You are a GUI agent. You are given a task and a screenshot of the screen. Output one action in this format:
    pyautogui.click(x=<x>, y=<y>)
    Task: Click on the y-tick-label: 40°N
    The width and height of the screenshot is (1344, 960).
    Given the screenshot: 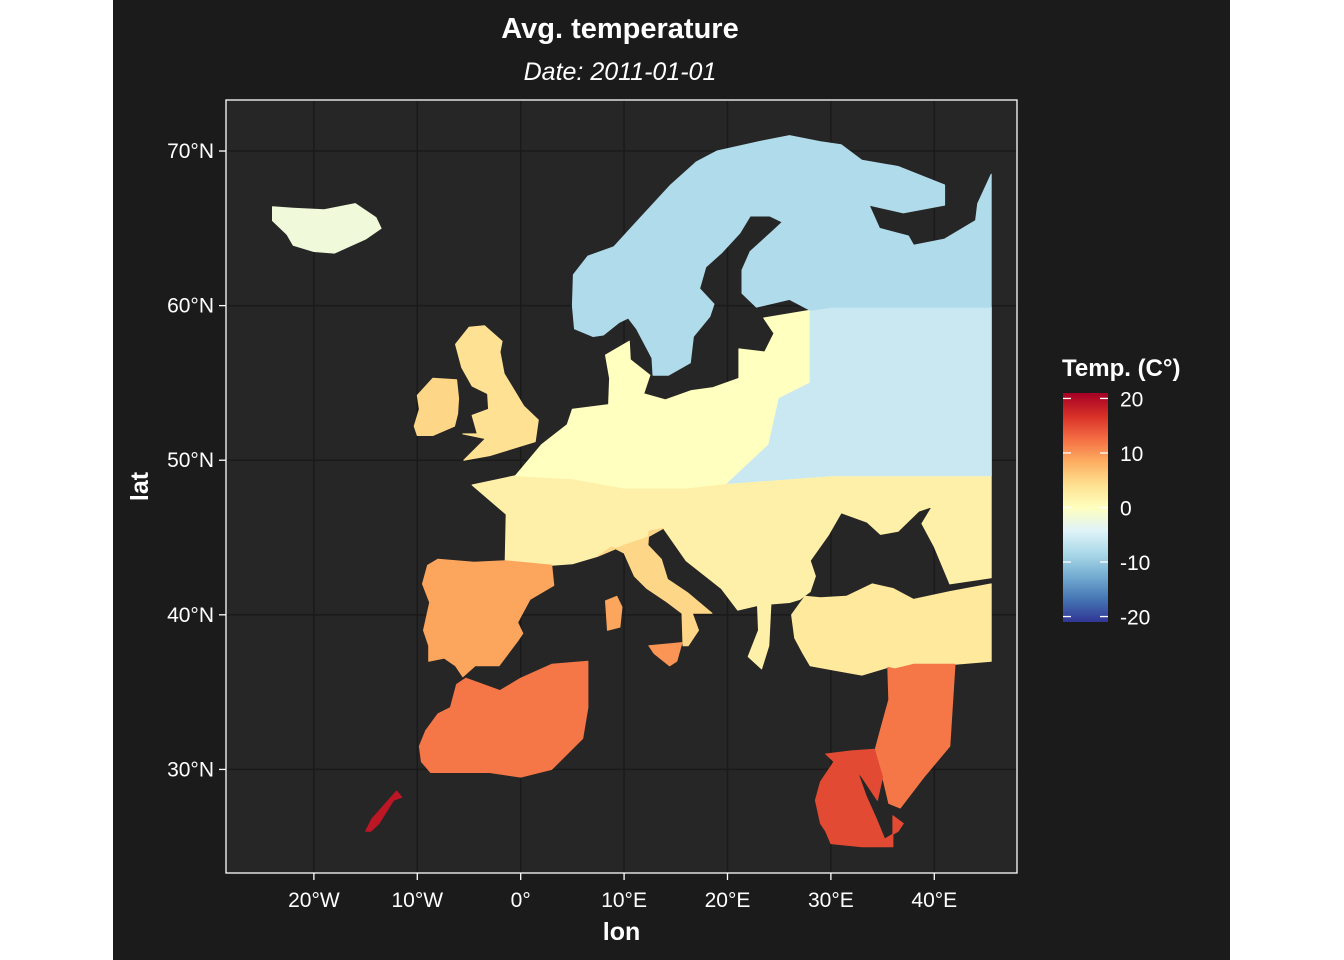 What is the action you would take?
    pyautogui.click(x=190, y=615)
    